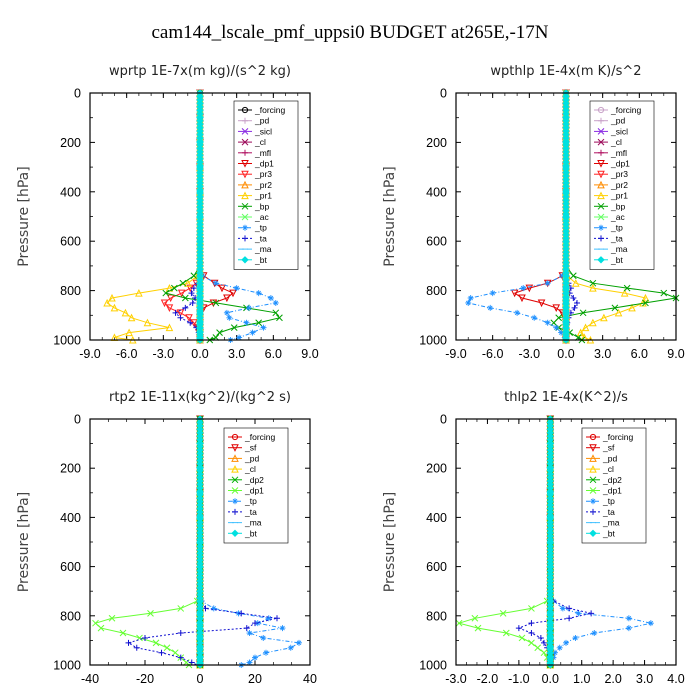  What do you see at coordinates (70, 242) in the screenshot?
I see `y-tick-label: 600` at bounding box center [70, 242].